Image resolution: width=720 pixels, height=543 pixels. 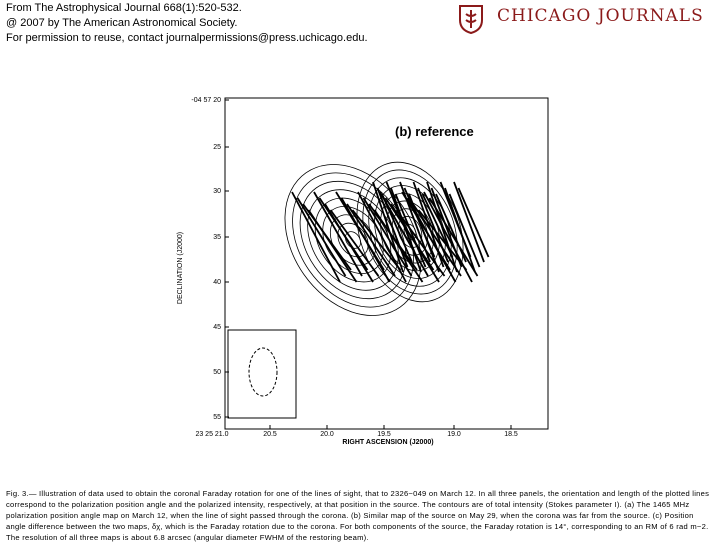 I want to click on x-tick-label: 18.5, so click(x=511, y=434).